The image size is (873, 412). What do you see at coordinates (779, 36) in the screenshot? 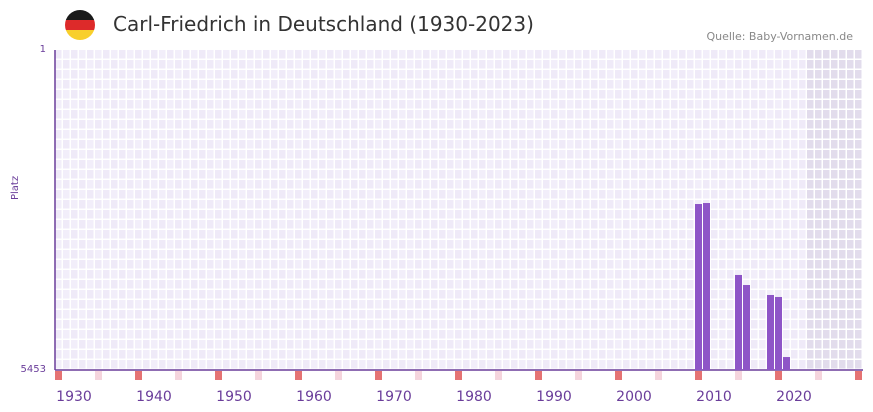
I see `source-link: Quelle: Baby-Vornamen.de` at bounding box center [779, 36].